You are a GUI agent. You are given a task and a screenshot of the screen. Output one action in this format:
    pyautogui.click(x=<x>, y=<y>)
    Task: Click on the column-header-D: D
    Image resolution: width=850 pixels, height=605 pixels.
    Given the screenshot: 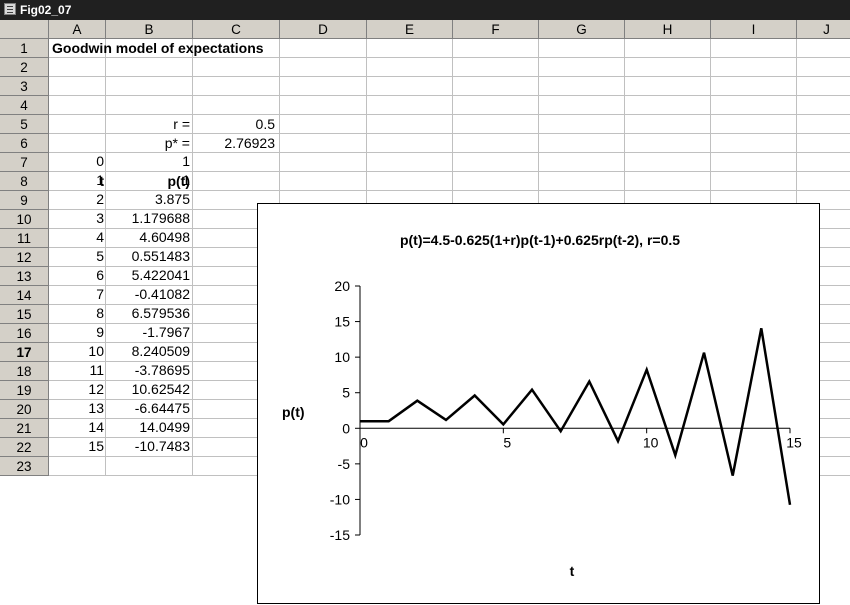 What is the action you would take?
    pyautogui.click(x=323, y=29)
    